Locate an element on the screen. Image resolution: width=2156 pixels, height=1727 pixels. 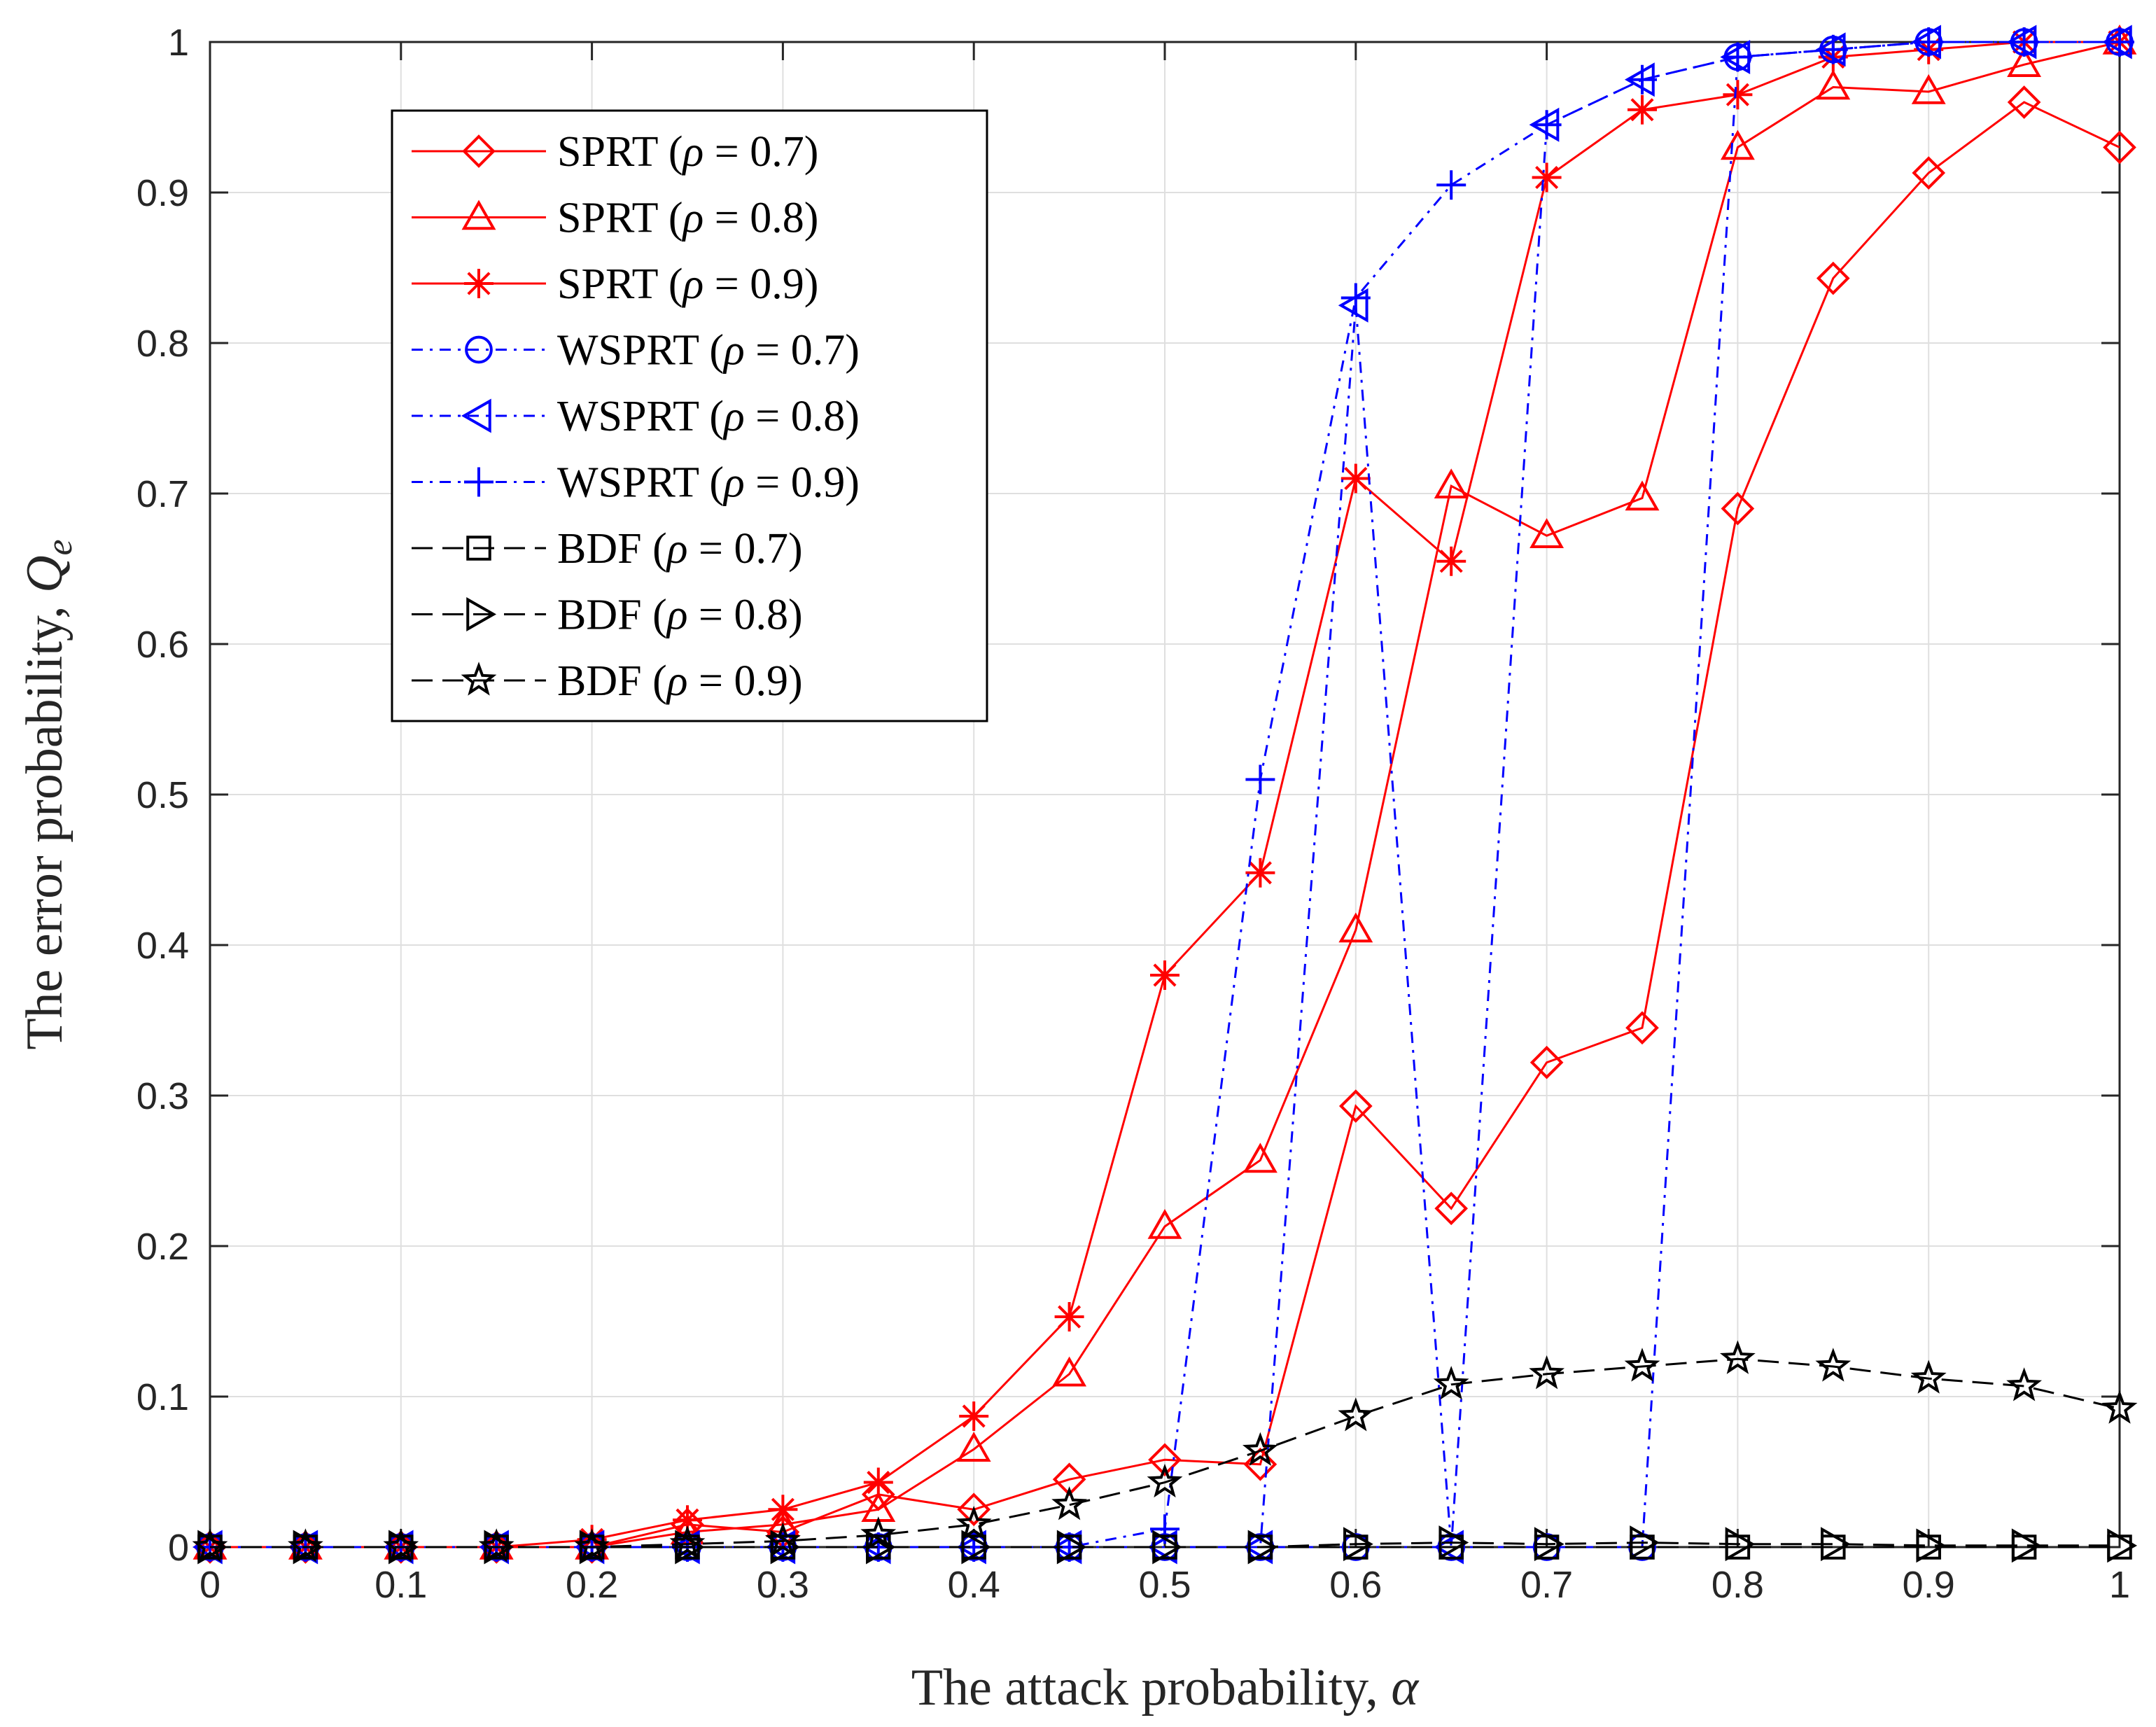
legend-label: BDF (ρ = 0.8) is located at coordinates (680, 615).